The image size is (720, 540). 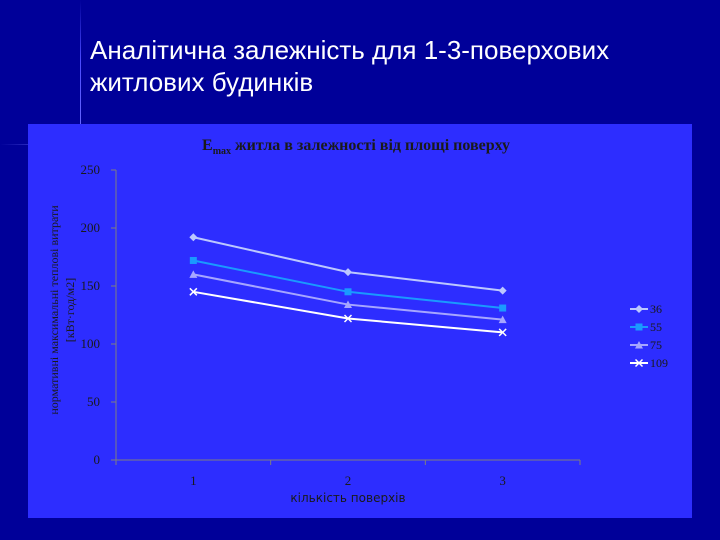 I want to click on series-group, so click(x=348, y=285).